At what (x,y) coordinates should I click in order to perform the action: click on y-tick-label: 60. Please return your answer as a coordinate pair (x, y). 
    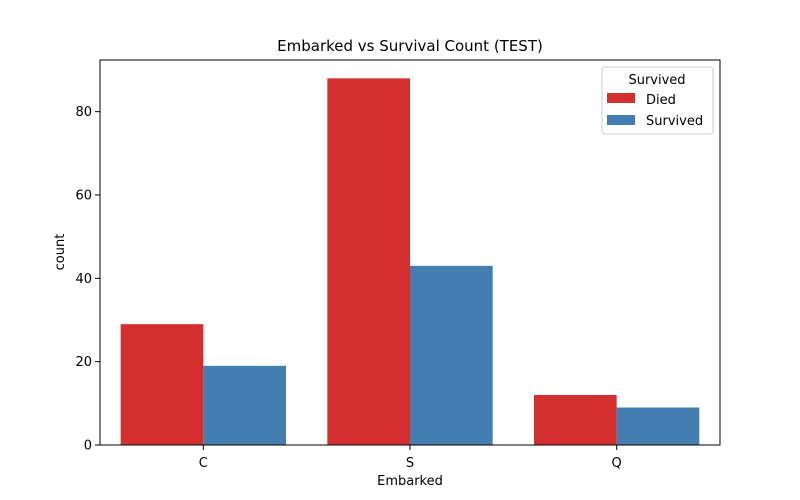
    Looking at the image, I should click on (83, 196).